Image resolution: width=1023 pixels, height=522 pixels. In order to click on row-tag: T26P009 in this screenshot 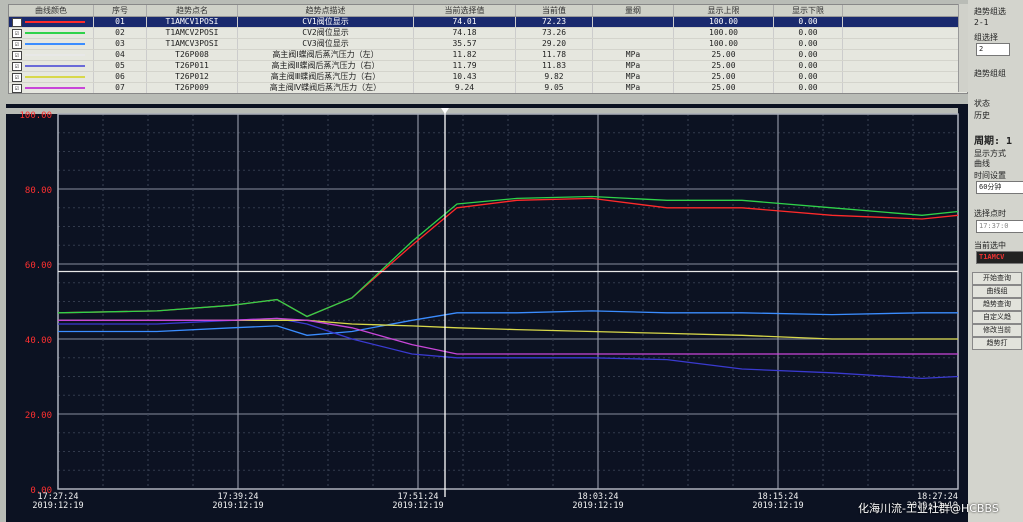, I will do `click(192, 88)`.